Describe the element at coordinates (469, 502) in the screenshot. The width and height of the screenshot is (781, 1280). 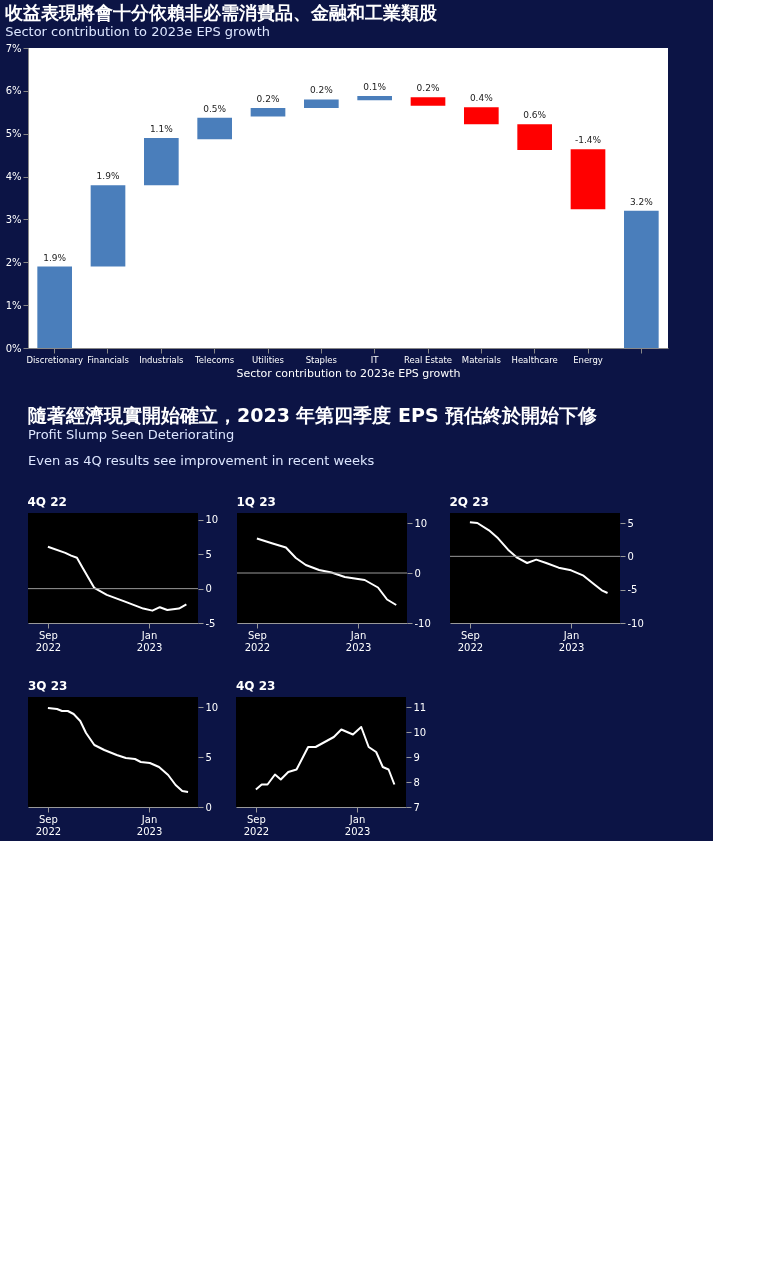
I see `chart-title: 2Q 23` at that location.